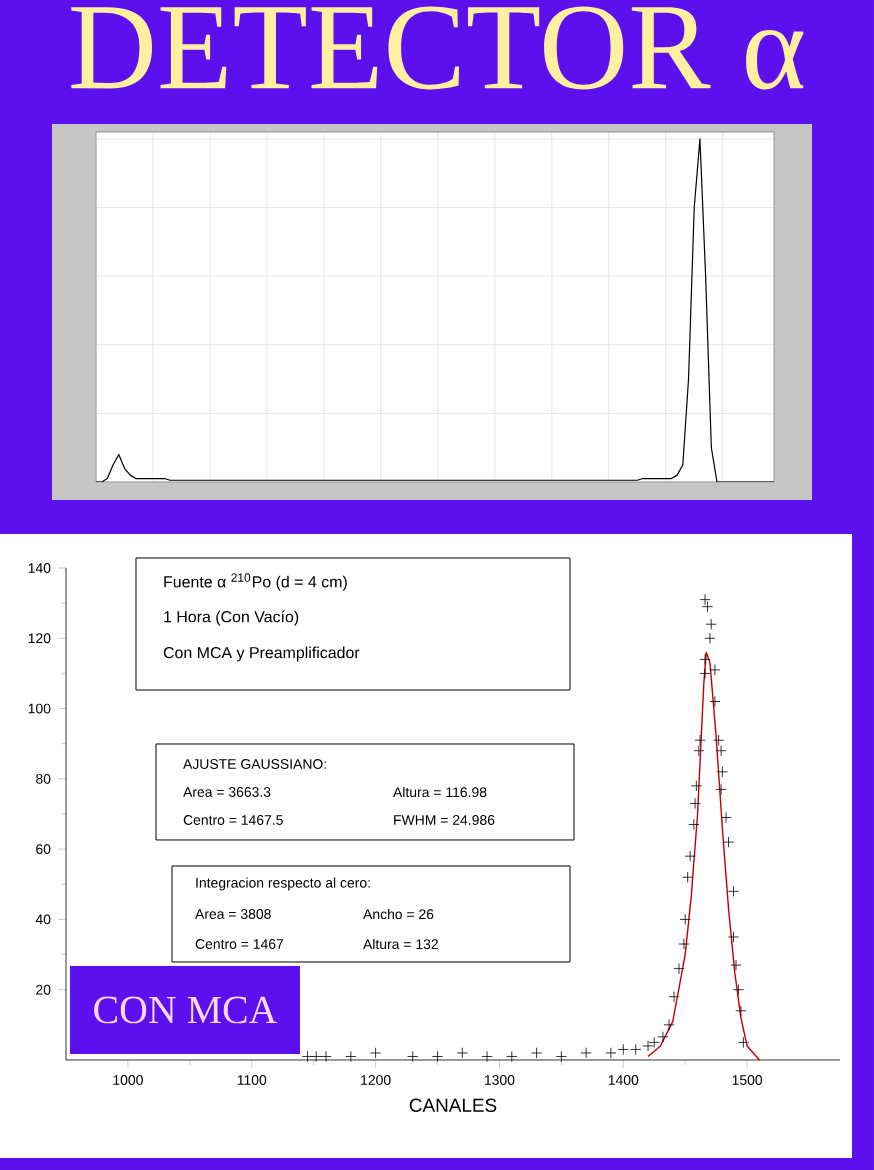 The height and width of the screenshot is (1170, 874). Describe the element at coordinates (186, 1010) in the screenshot. I see `annotation: CON MCA` at that location.